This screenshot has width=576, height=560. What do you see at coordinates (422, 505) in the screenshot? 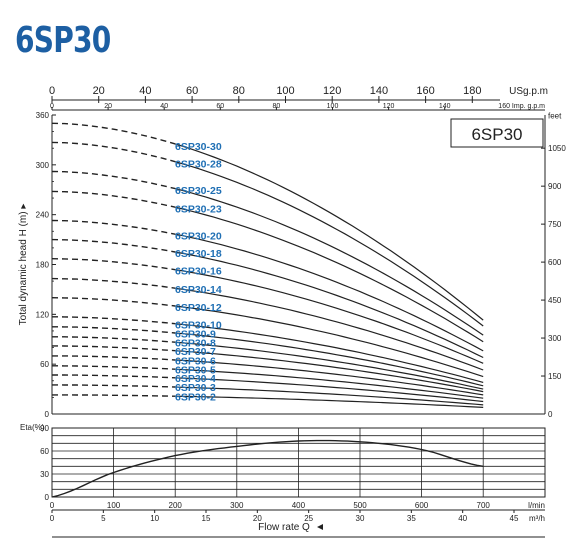
I see `lmin-tick-label: 600` at bounding box center [422, 505].